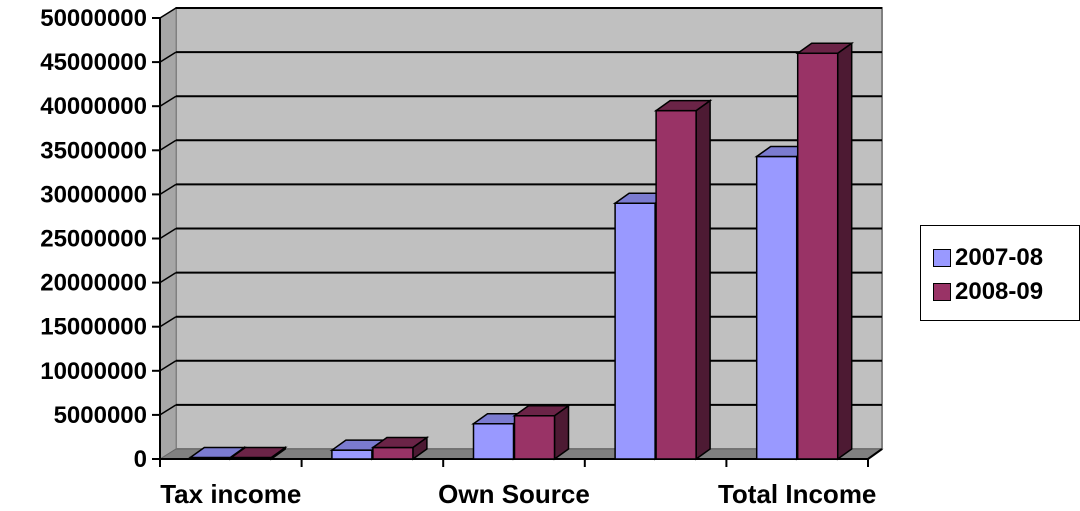  Describe the element at coordinates (140, 459) in the screenshot. I see `y-tick-label: 0` at that location.